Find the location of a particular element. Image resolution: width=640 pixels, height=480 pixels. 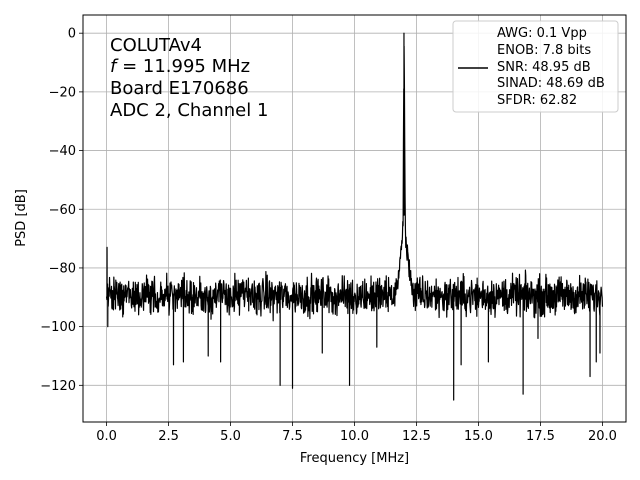

legend-box is located at coordinates (535, 66).